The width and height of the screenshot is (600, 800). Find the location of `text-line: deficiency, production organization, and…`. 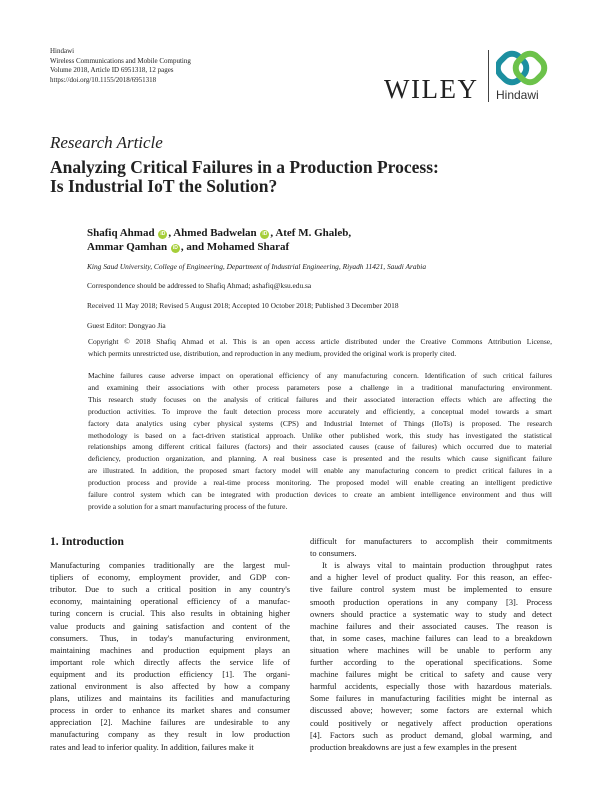

text-line: deficiency, production organization, and… is located at coordinates (320, 459).